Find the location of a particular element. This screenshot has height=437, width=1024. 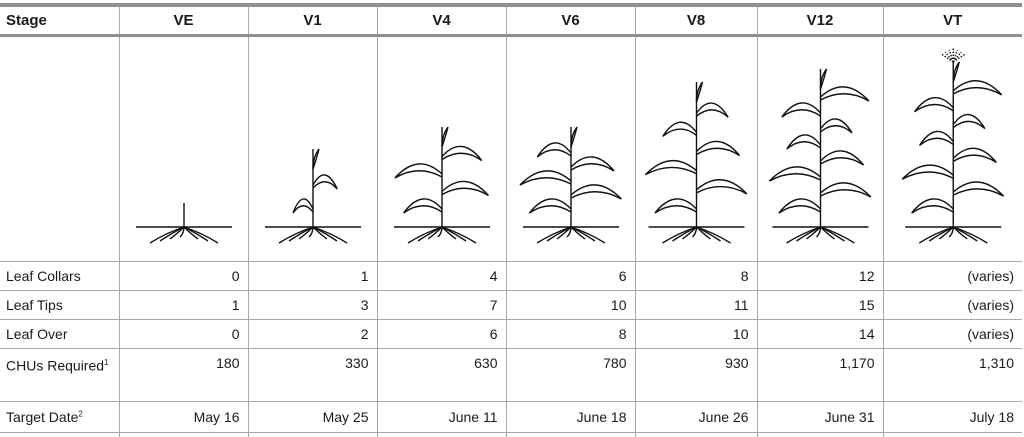

cell: 1,170 is located at coordinates (820, 375).